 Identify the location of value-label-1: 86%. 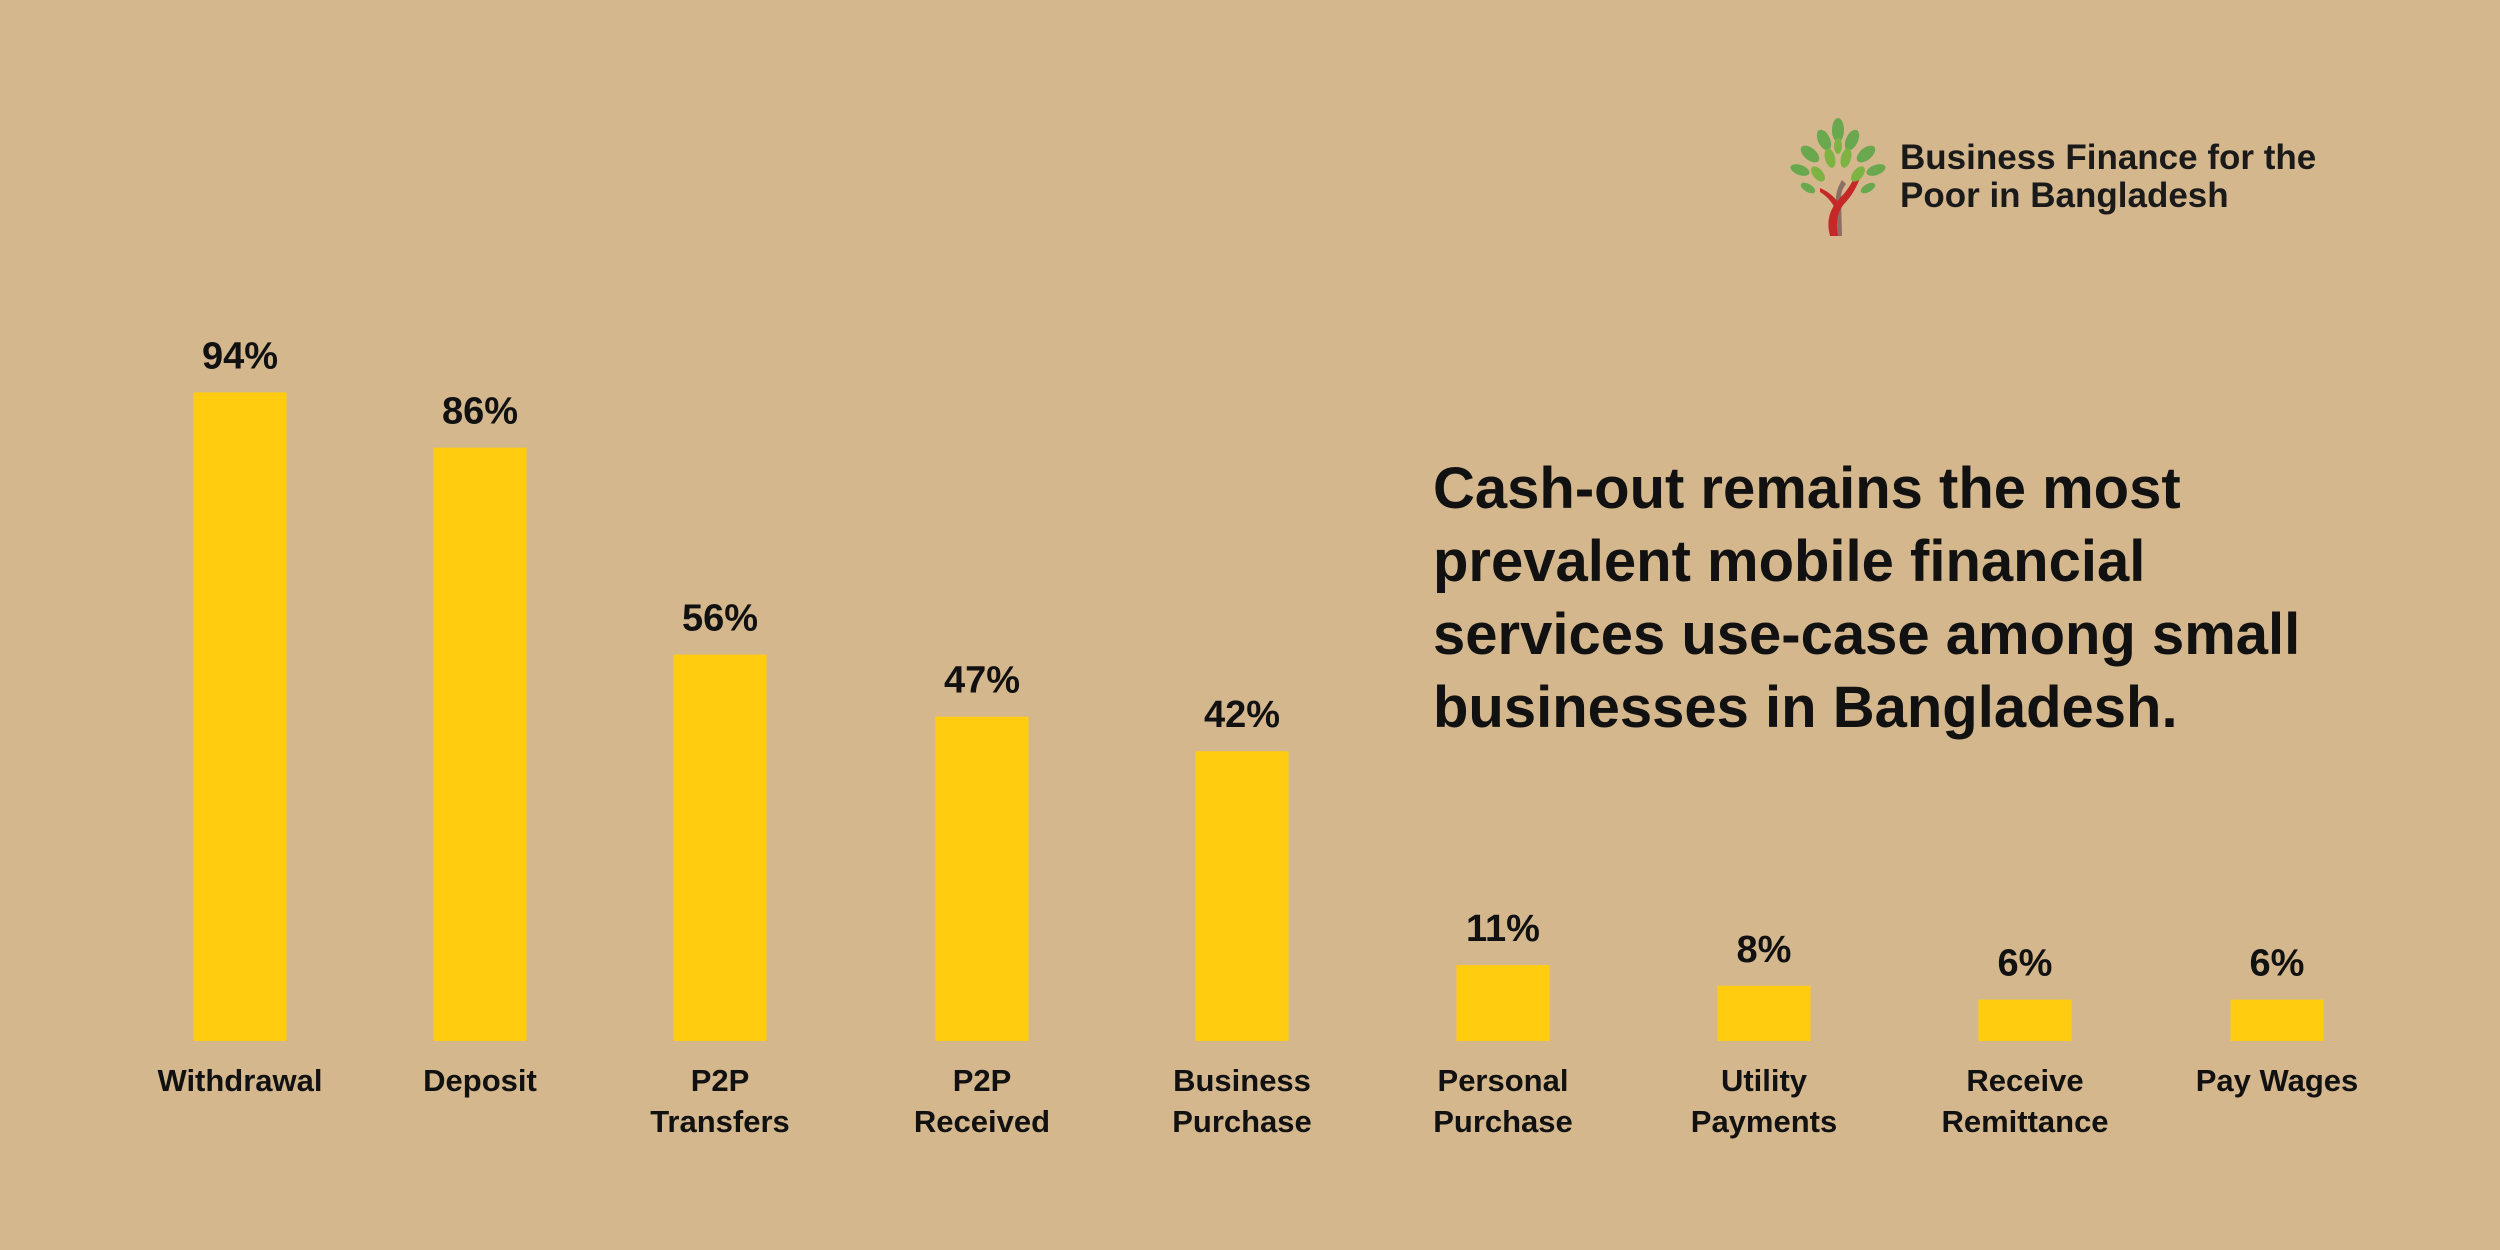
(480, 412).